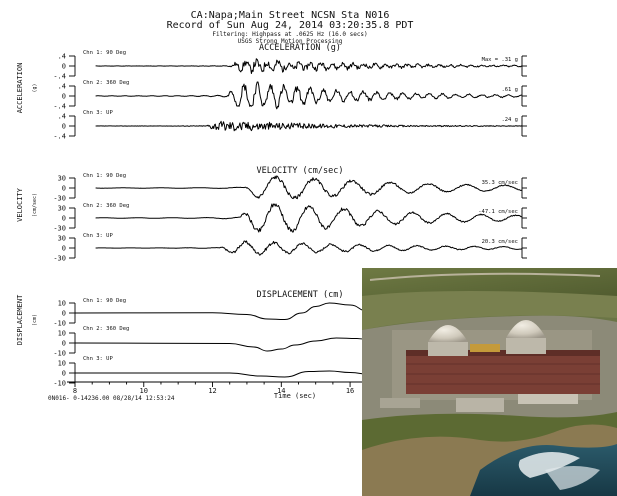 Image resolution: width=617 pixels, height=496 pixels. I want to click on velocity-title: VELOCITY (cm/sec), so click(300, 171).